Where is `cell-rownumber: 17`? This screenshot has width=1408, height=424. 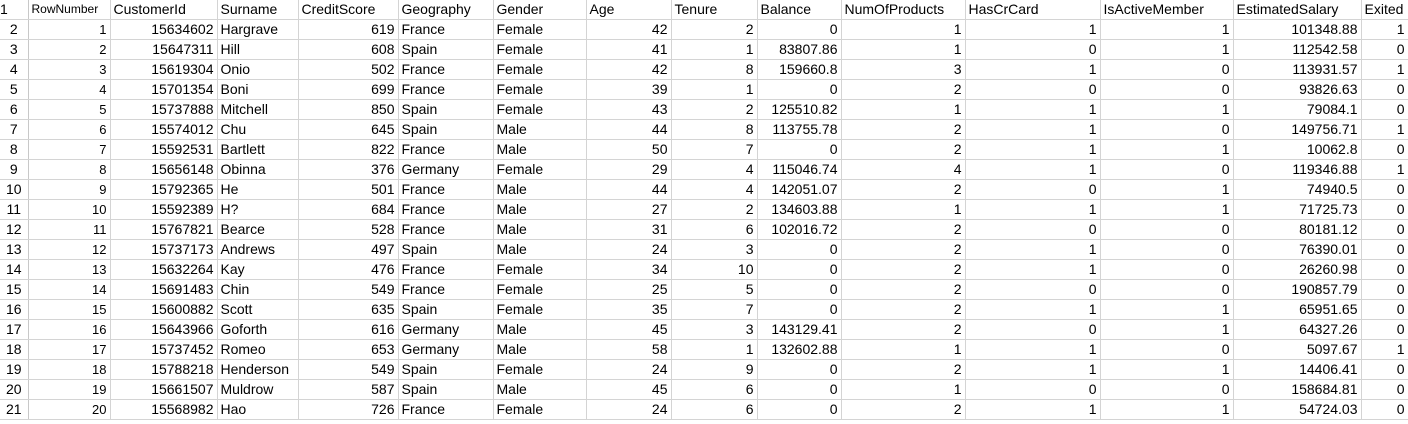 cell-rownumber: 17 is located at coordinates (69, 349).